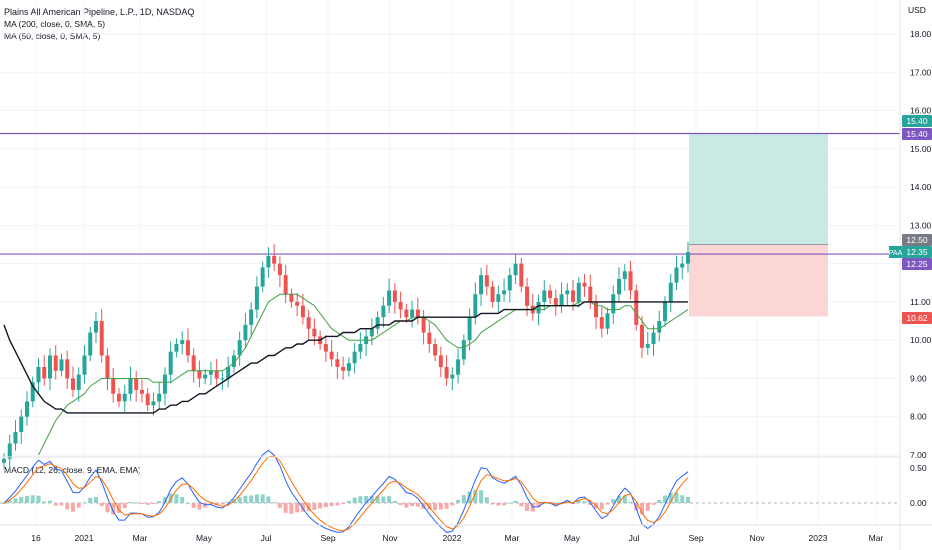  What do you see at coordinates (917, 252) in the screenshot?
I see `price-label: 12.35` at bounding box center [917, 252].